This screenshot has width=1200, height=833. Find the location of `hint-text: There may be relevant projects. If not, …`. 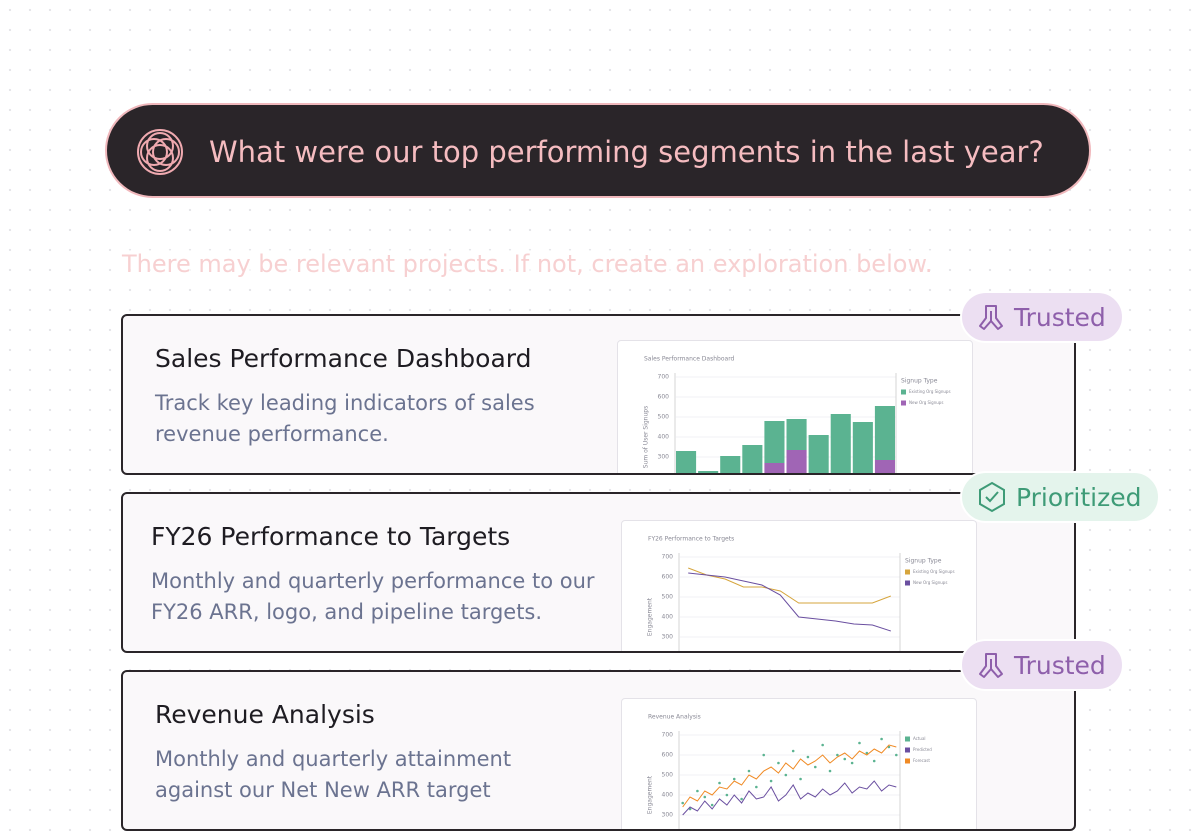

hint-text: There may be relevant projects. If not, … is located at coordinates (527, 264).